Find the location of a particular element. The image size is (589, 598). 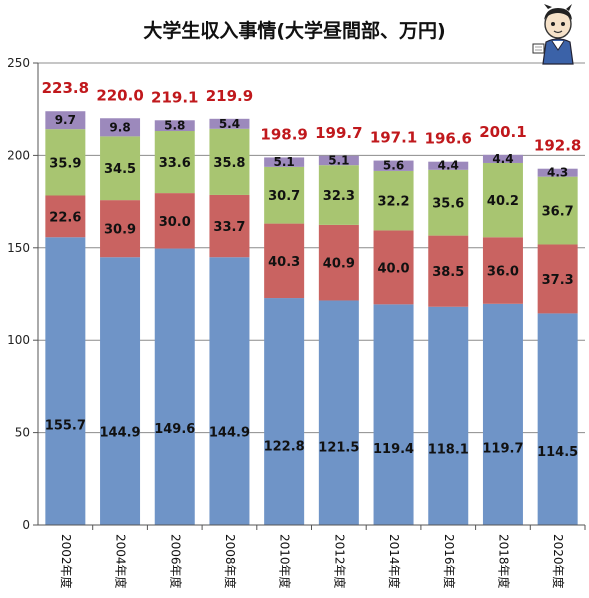

x-tick-label: 2012年度 is located at coordinates (339, 561).